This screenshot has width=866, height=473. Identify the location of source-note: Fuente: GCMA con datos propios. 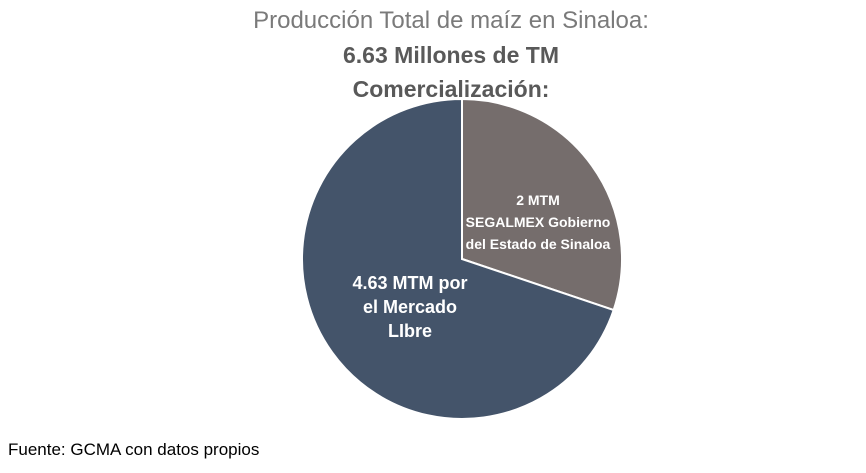
(134, 449).